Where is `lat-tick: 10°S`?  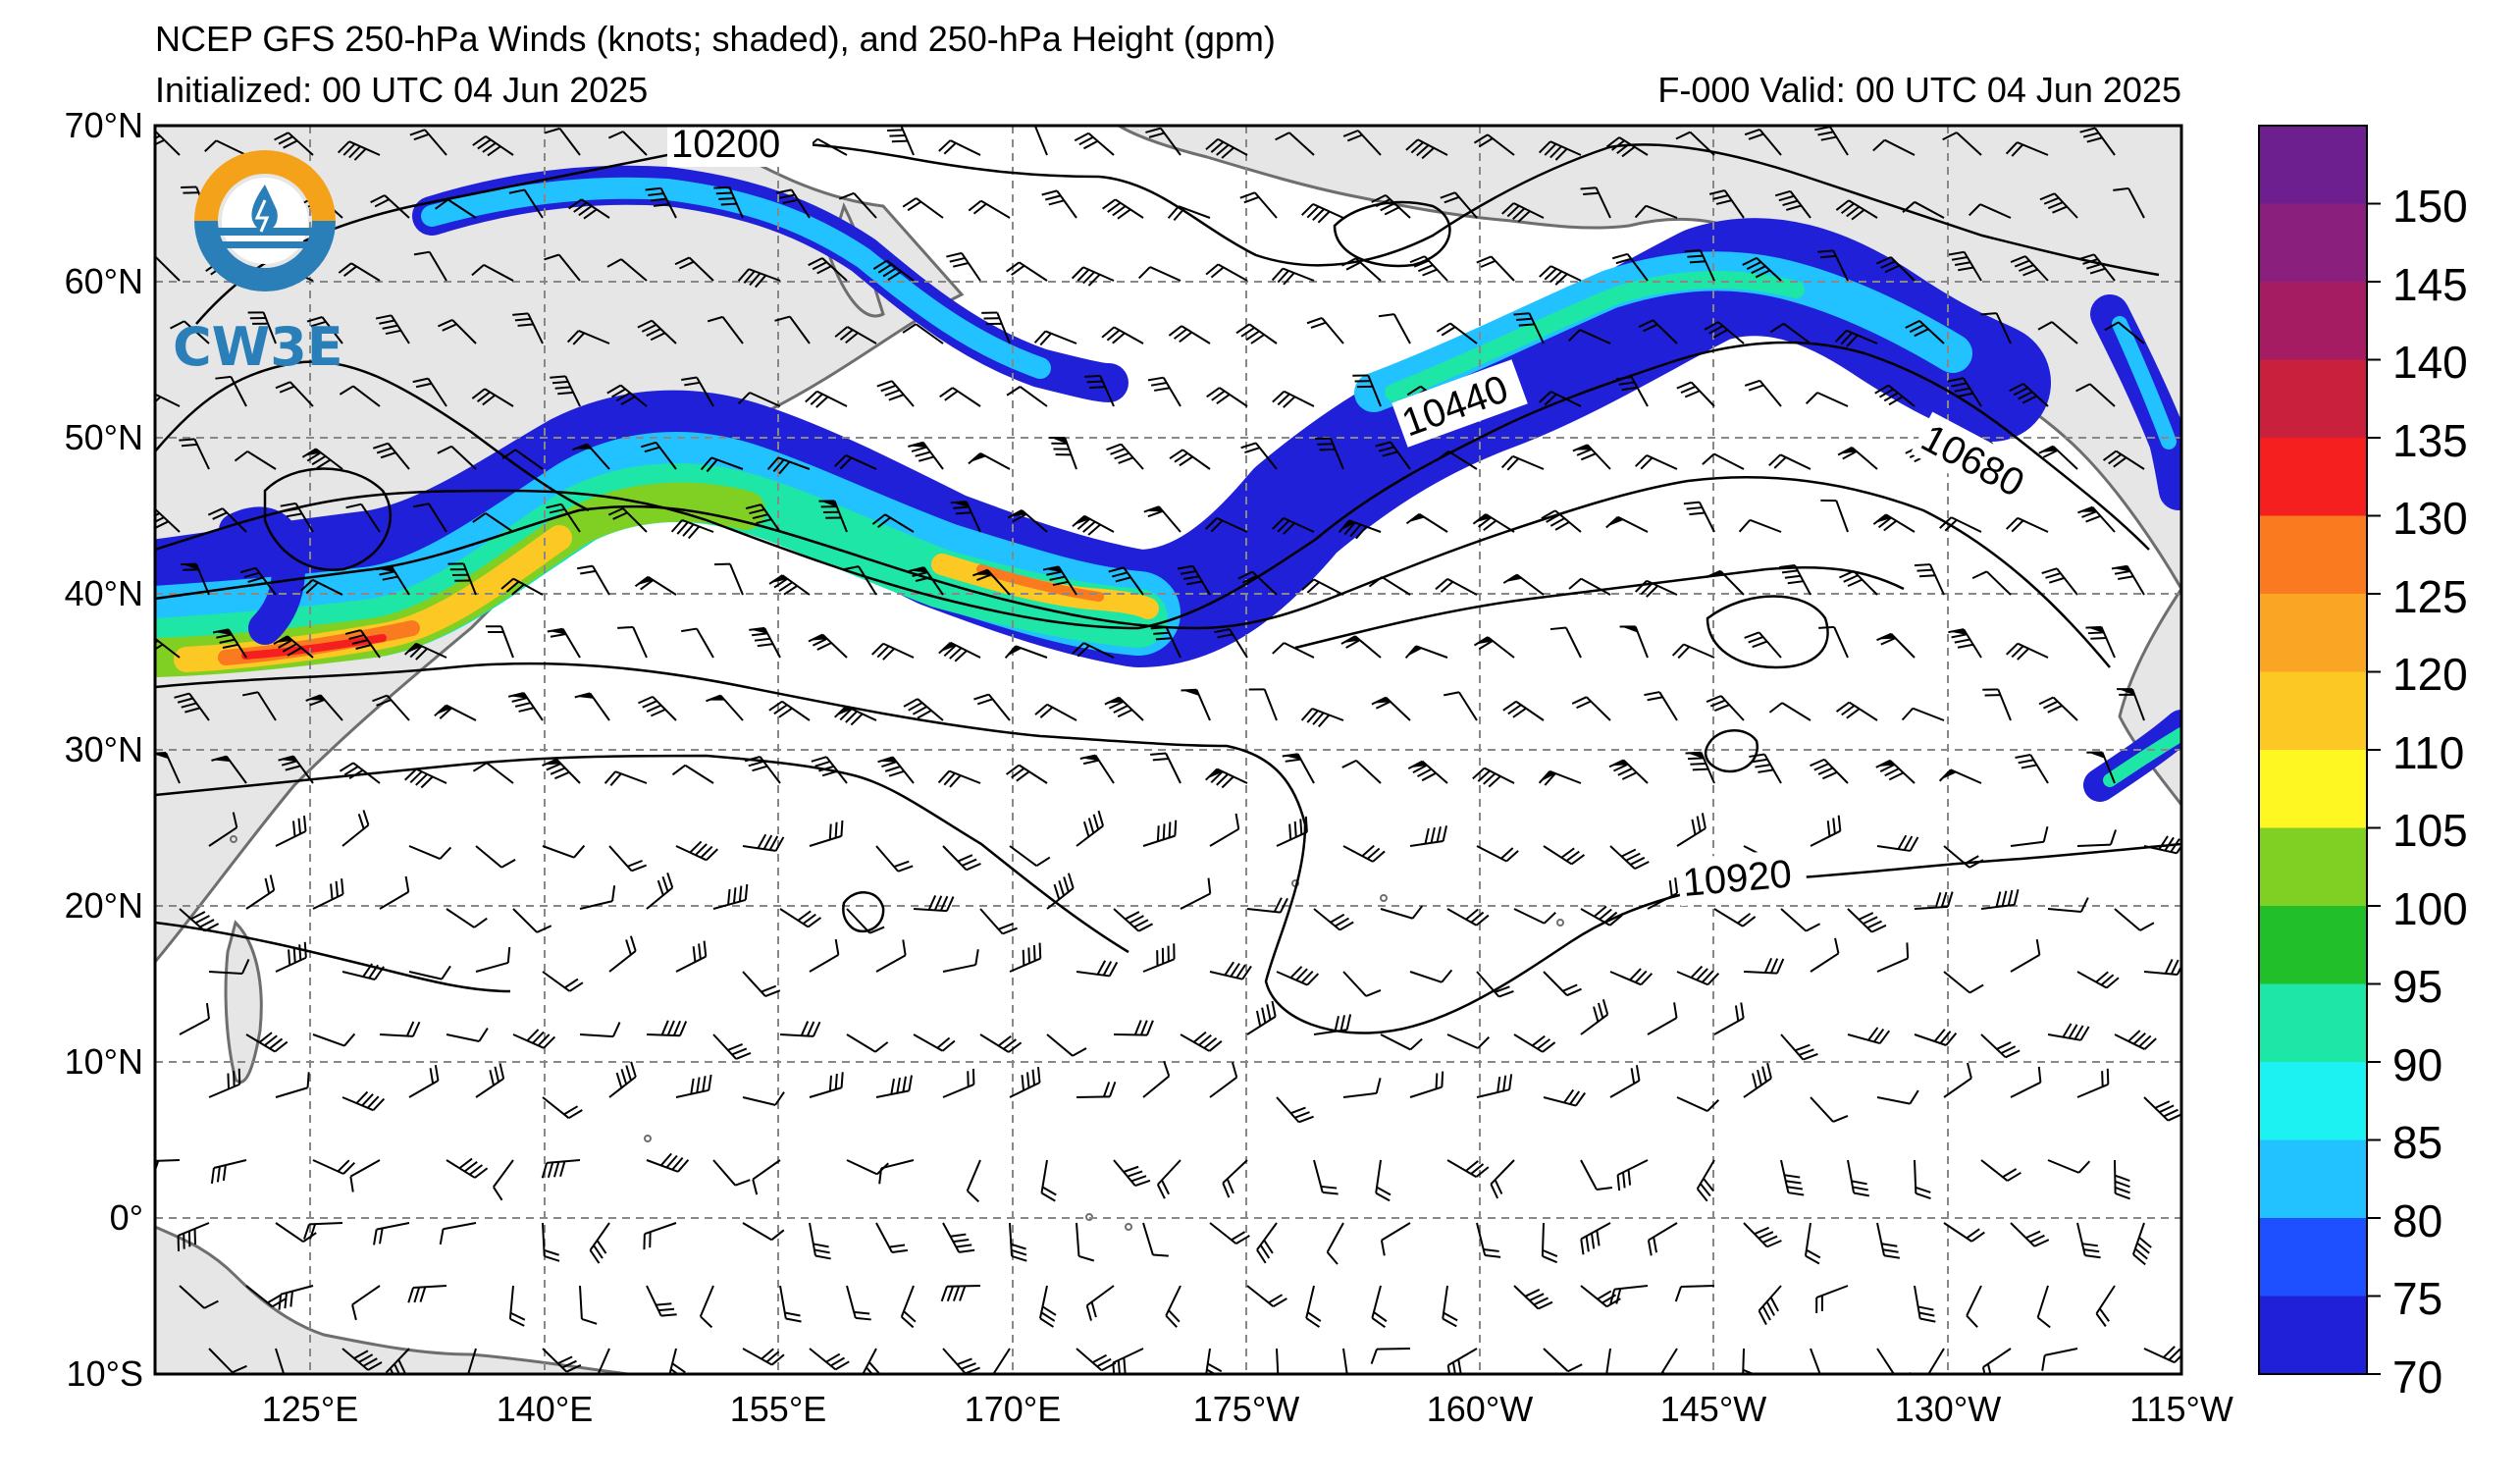
lat-tick: 10°S is located at coordinates (105, 1373).